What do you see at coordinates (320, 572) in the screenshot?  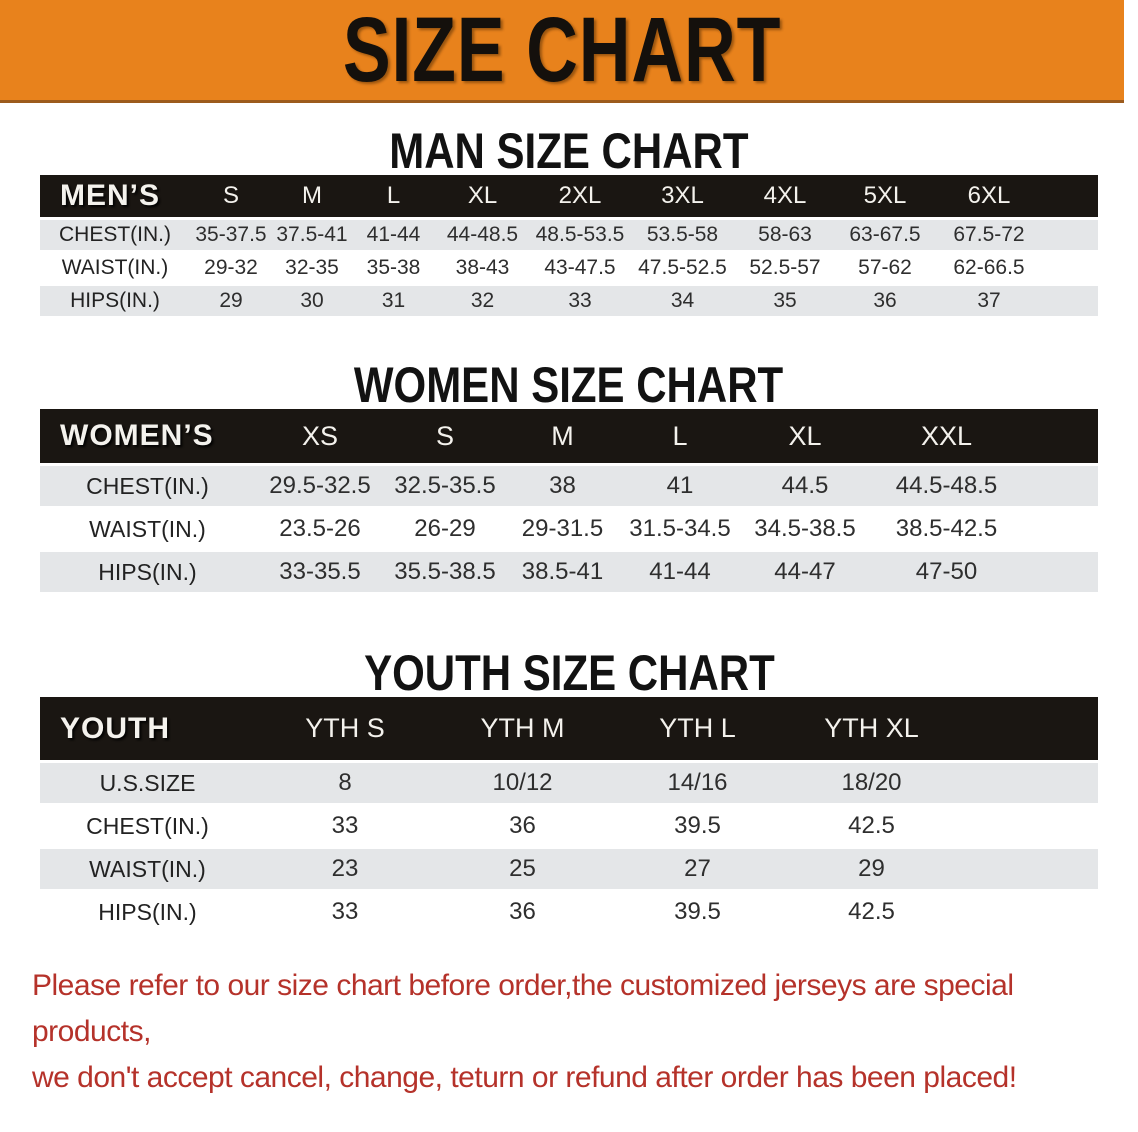 I see `size-value-cell: 33-35.5` at bounding box center [320, 572].